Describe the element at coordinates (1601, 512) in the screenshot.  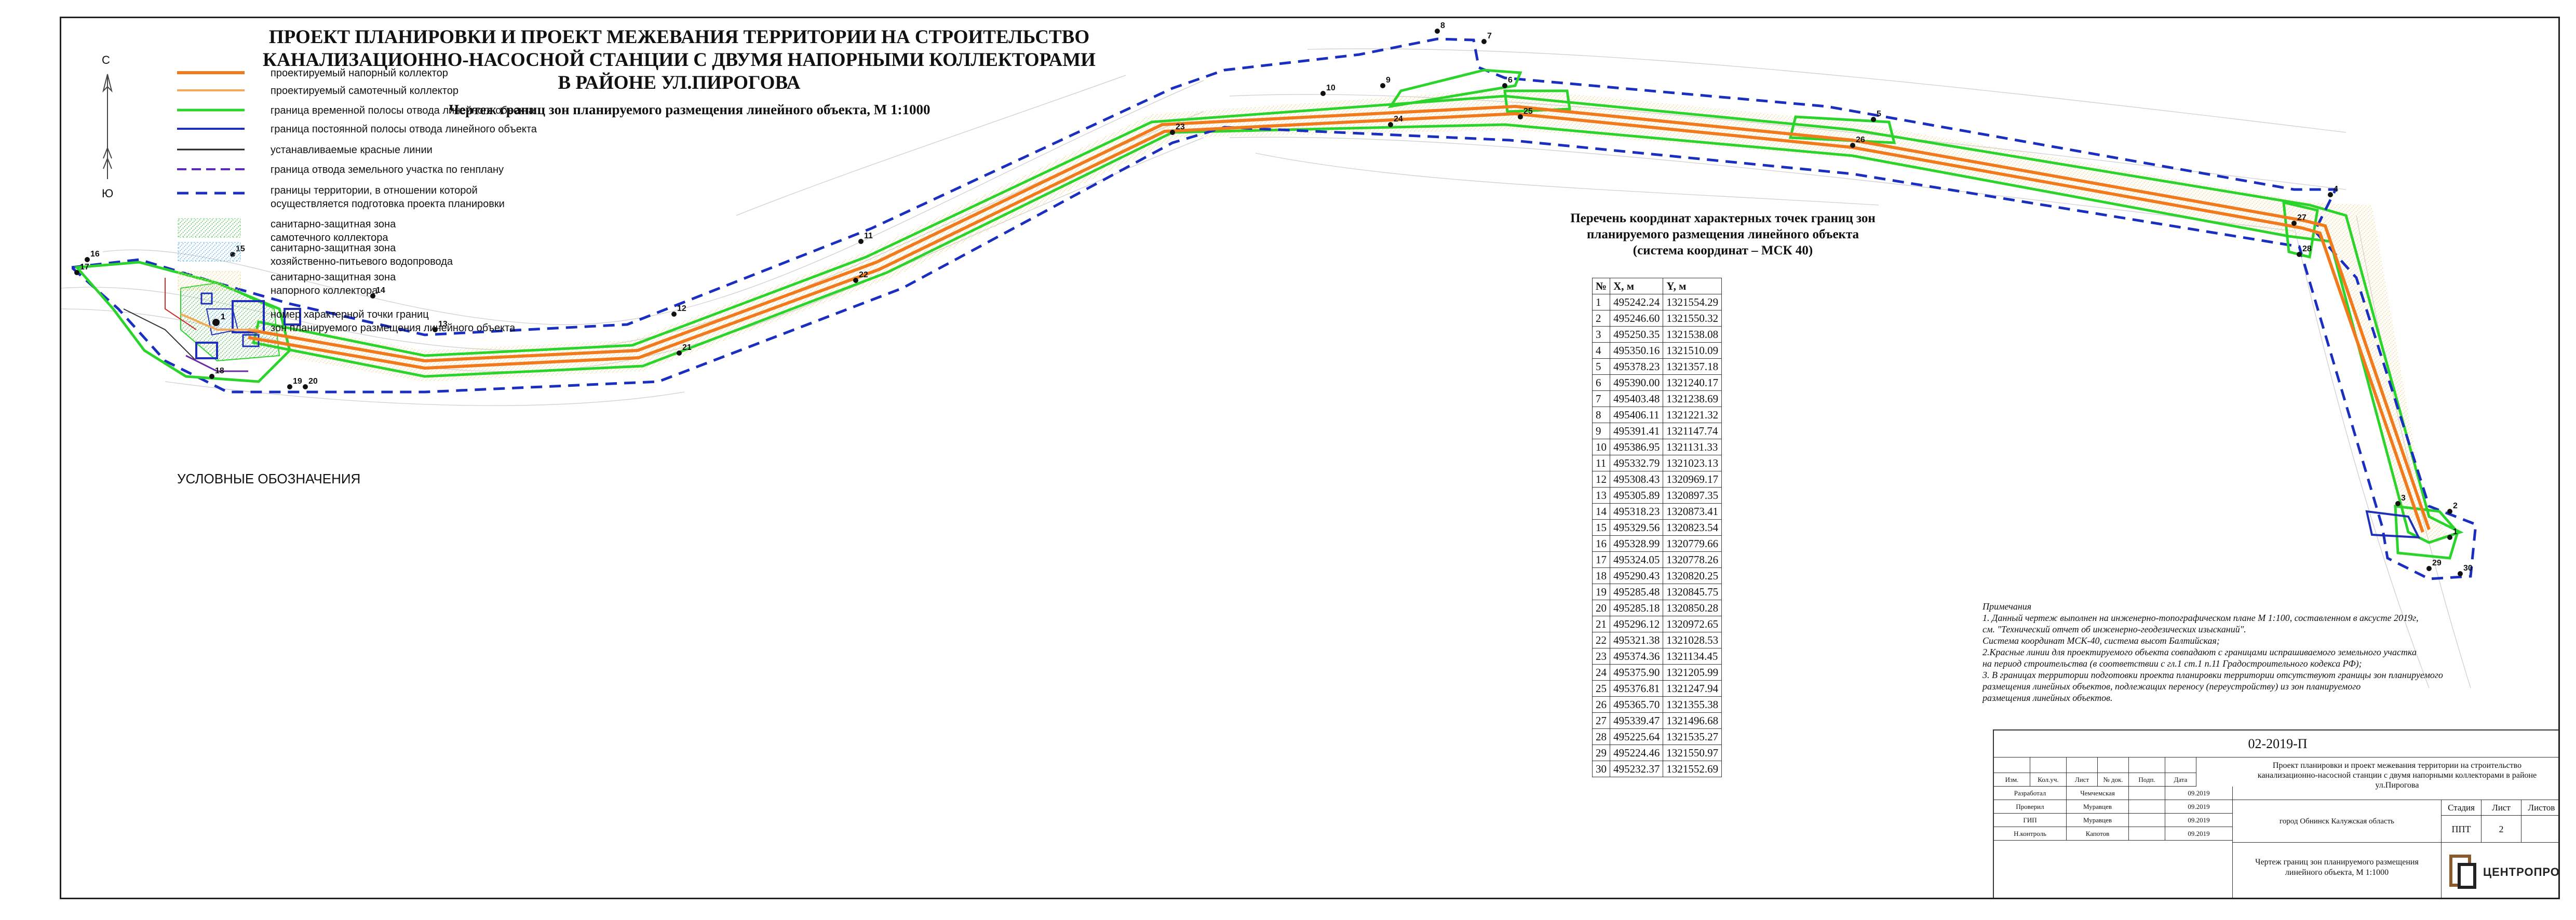
I see `coords-cell-n: 14` at that location.